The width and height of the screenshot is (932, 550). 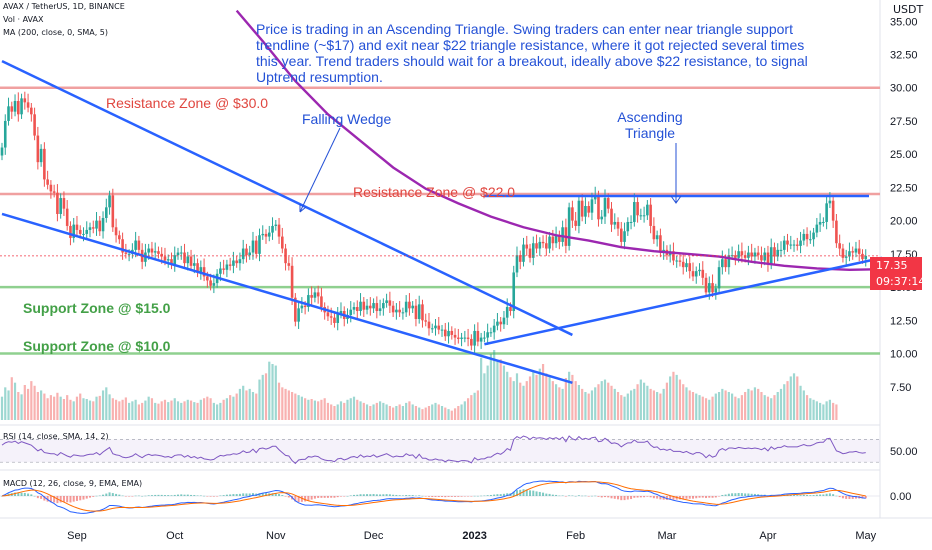 I want to click on x-tick-label: Oct, so click(x=174, y=536).